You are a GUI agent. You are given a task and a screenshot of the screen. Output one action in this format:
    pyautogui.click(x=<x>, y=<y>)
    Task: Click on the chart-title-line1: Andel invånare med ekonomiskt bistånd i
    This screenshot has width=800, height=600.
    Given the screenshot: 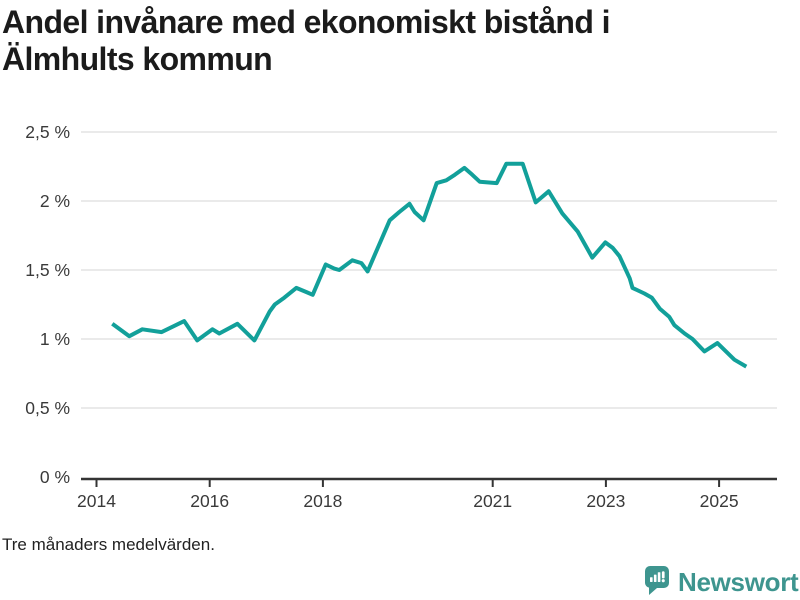 What is the action you would take?
    pyautogui.click(x=306, y=22)
    